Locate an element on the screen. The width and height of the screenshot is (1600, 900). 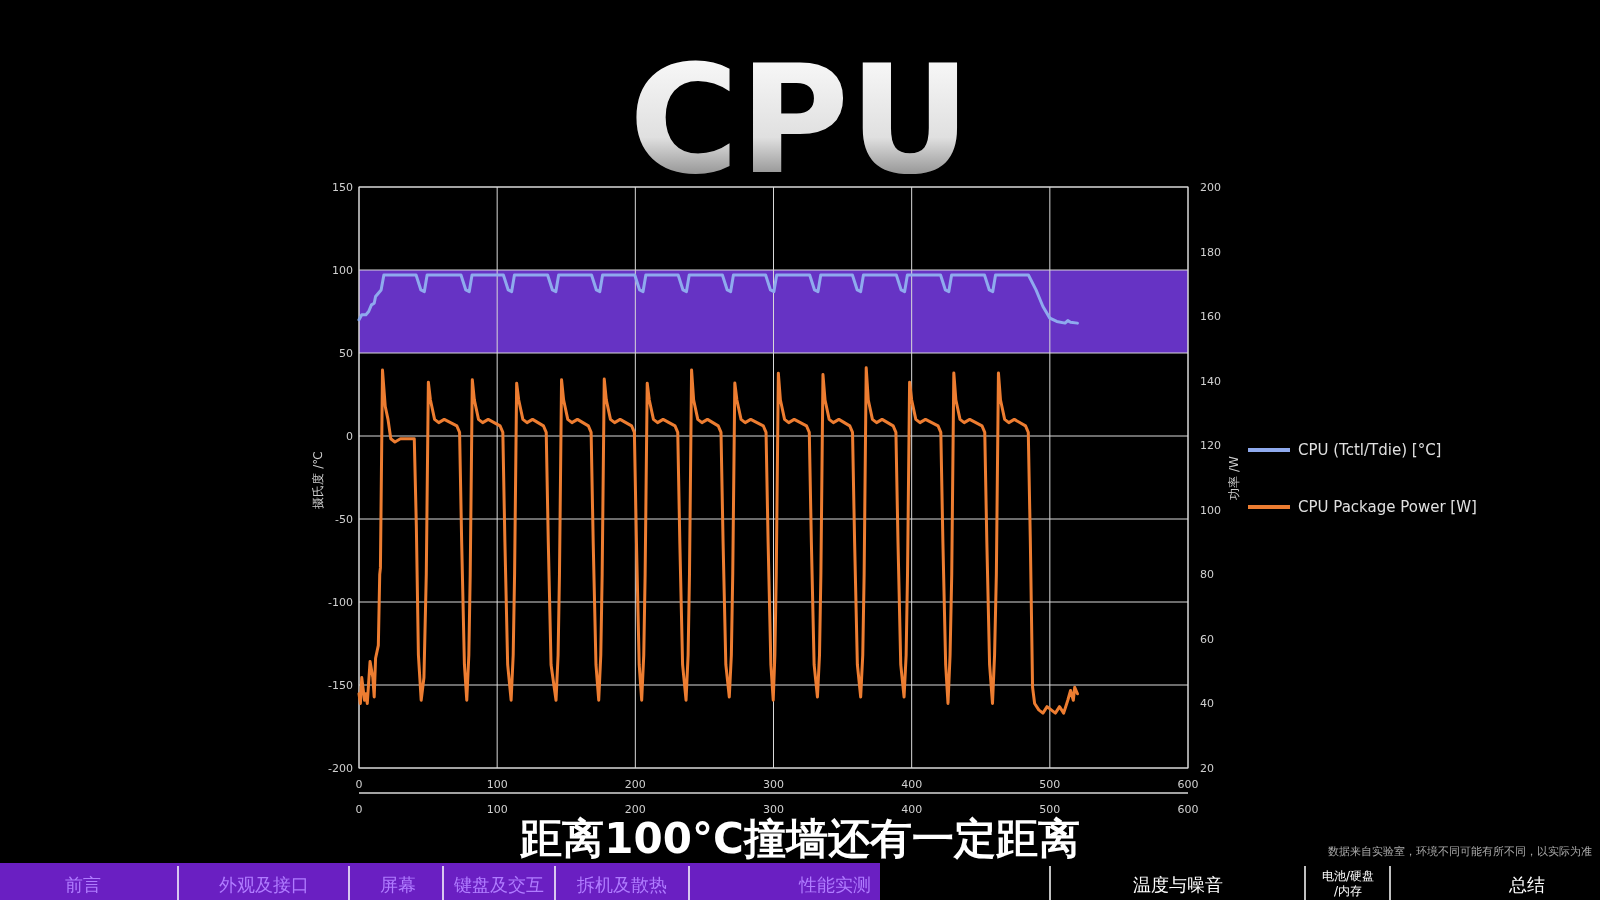
text: 键盘及交互 is located at coordinates (498, 884).